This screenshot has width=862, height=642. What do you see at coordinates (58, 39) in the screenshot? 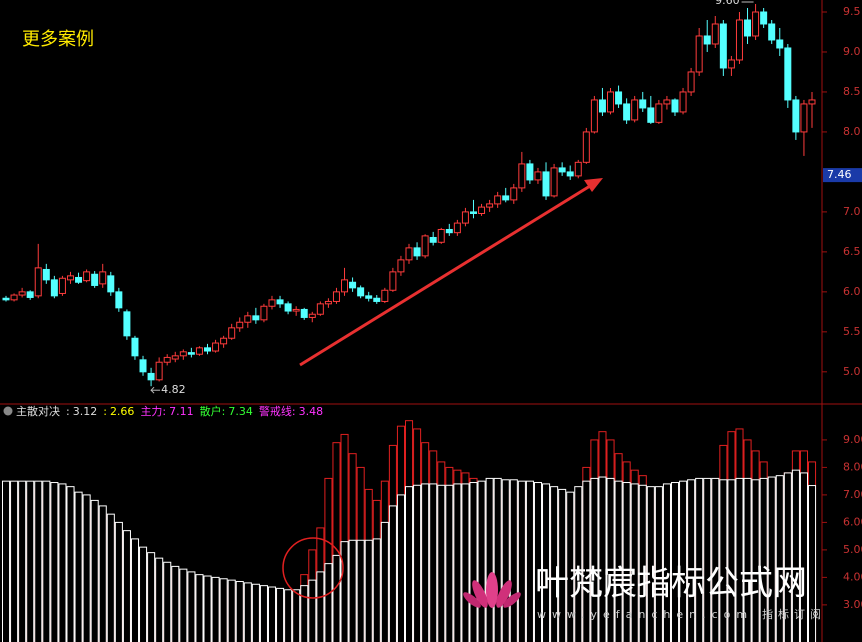
I see `chart-title: 更多案例` at bounding box center [58, 39].